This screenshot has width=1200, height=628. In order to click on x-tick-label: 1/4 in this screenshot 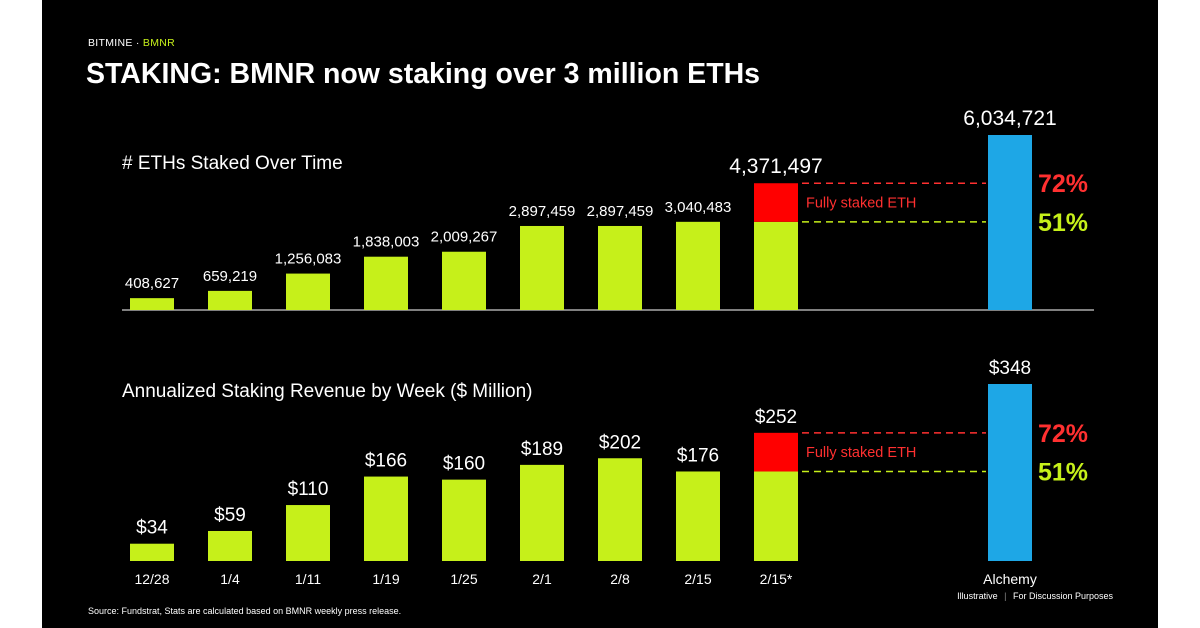, I will do `click(230, 579)`.